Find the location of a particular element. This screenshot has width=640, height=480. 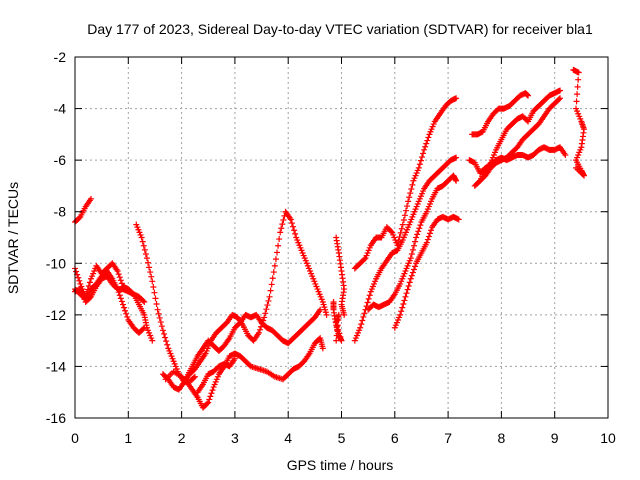

y-tick-label: -8 is located at coordinates (60, 212).